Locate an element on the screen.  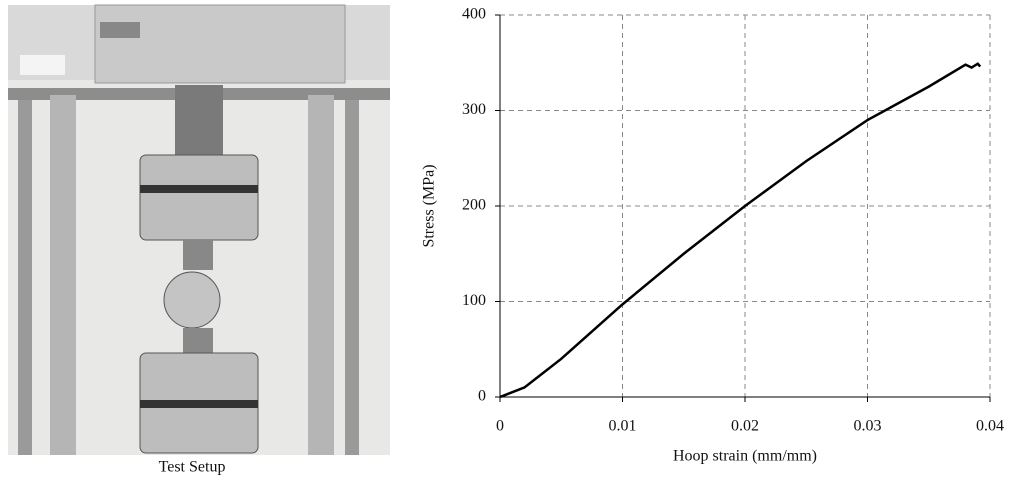
x-tick-label: 0.02 is located at coordinates (745, 426).